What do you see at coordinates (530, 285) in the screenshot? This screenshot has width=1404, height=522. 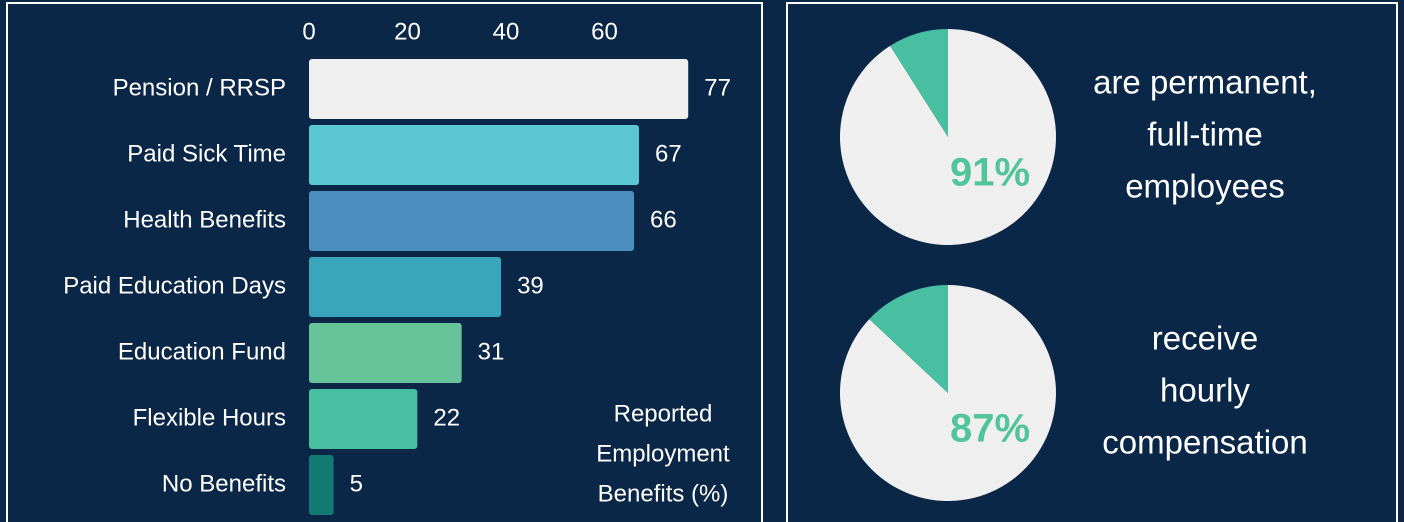 I see `value-label: 39` at bounding box center [530, 285].